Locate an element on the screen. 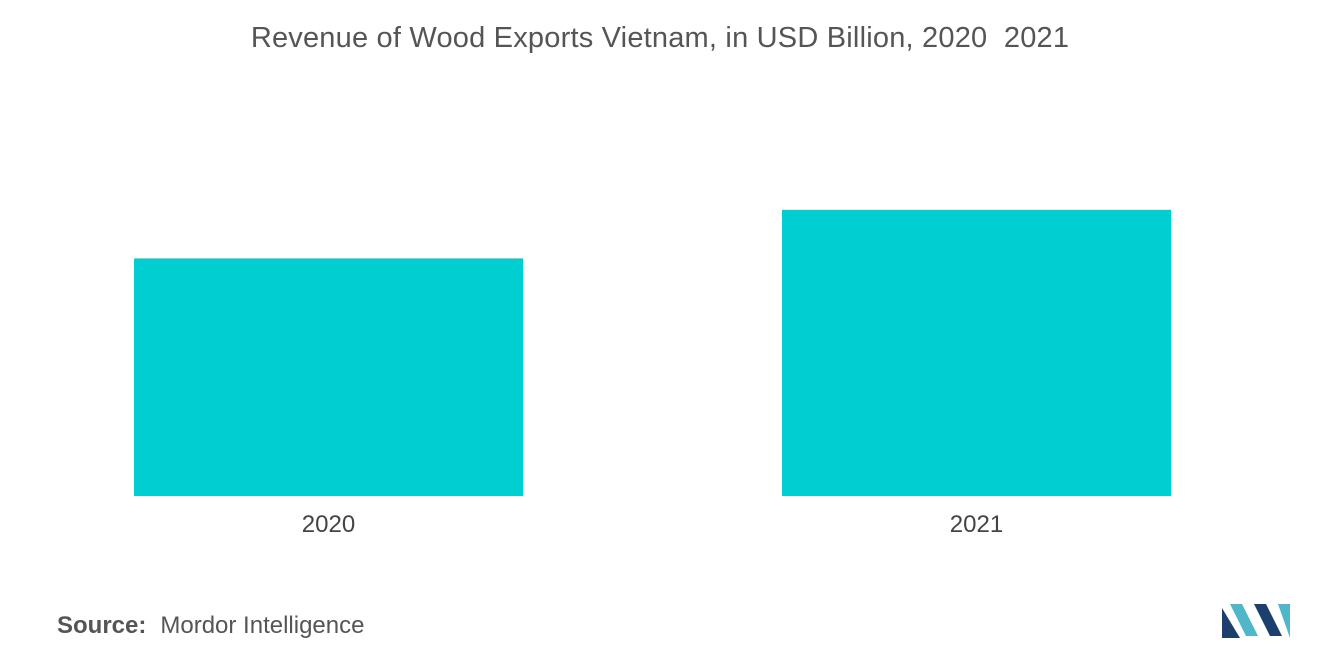 This screenshot has width=1320, height=665. bar-2020 is located at coordinates (328, 377).